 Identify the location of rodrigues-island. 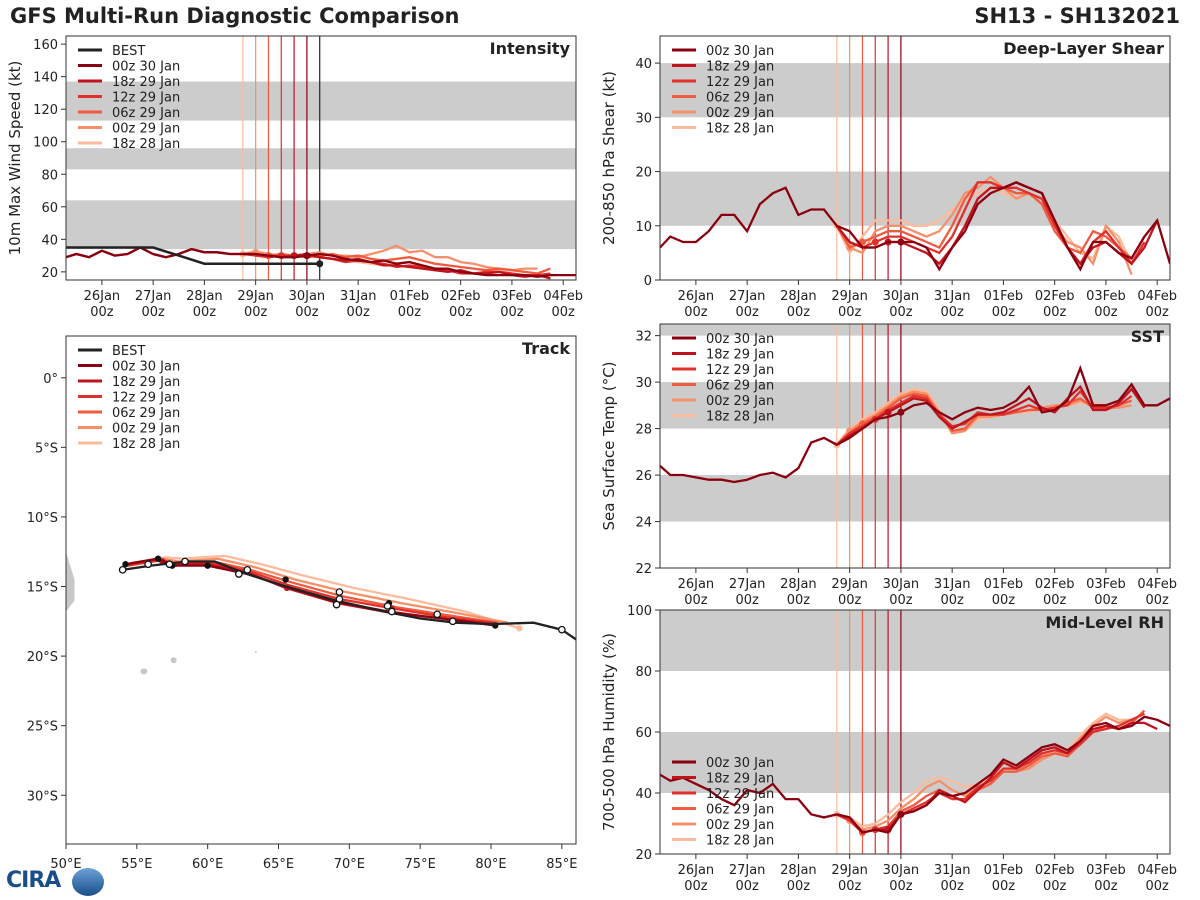
(255, 651).